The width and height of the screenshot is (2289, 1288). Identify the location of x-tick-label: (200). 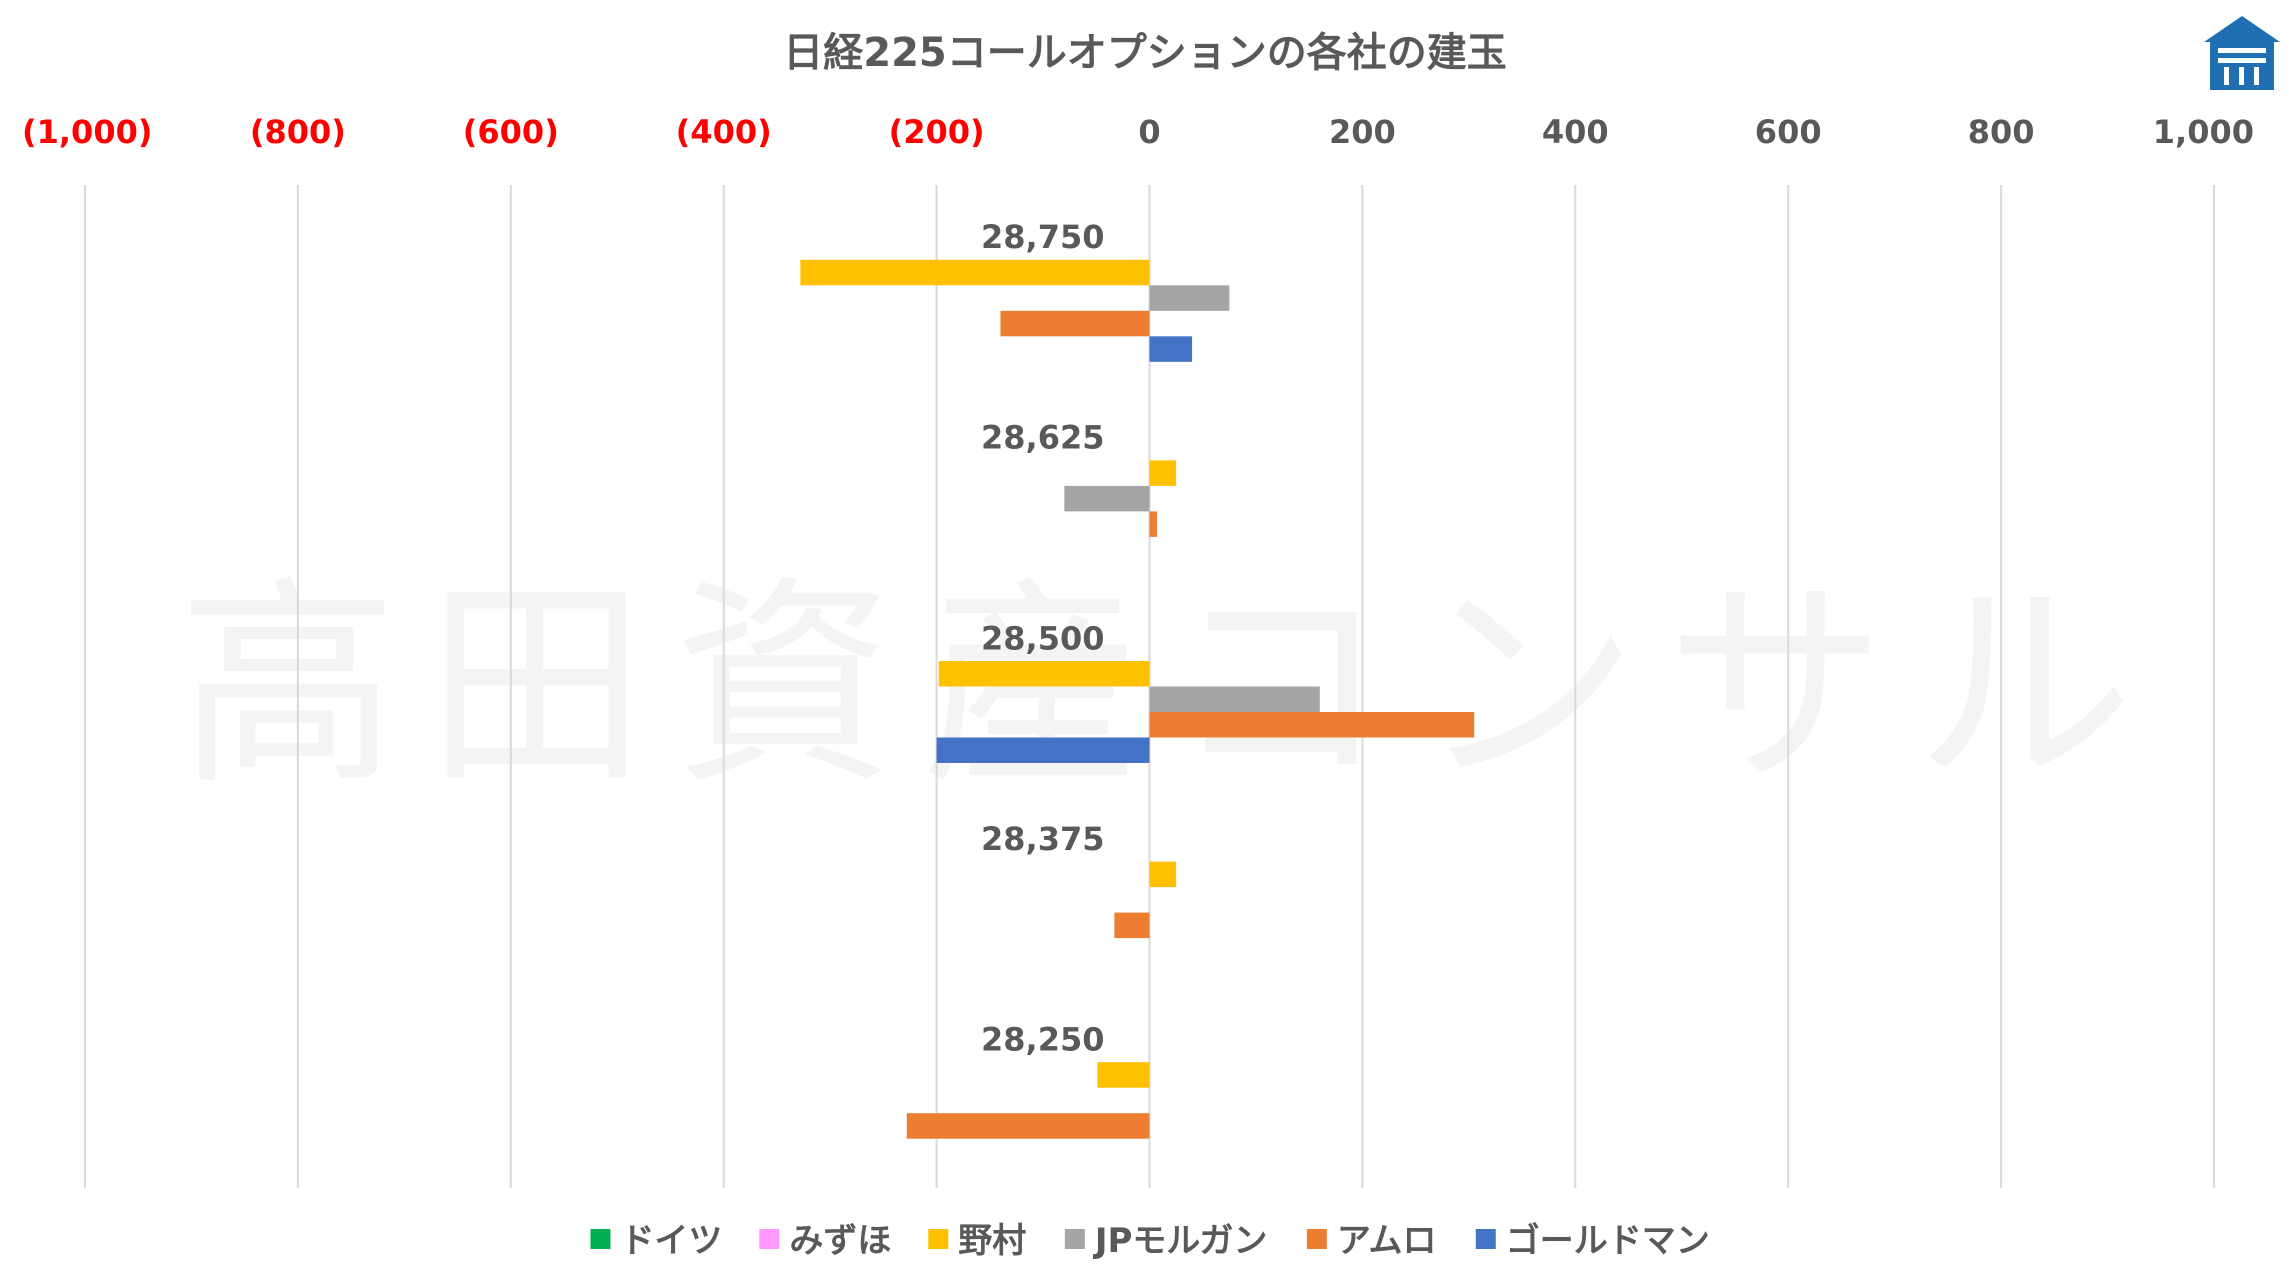
(937, 132).